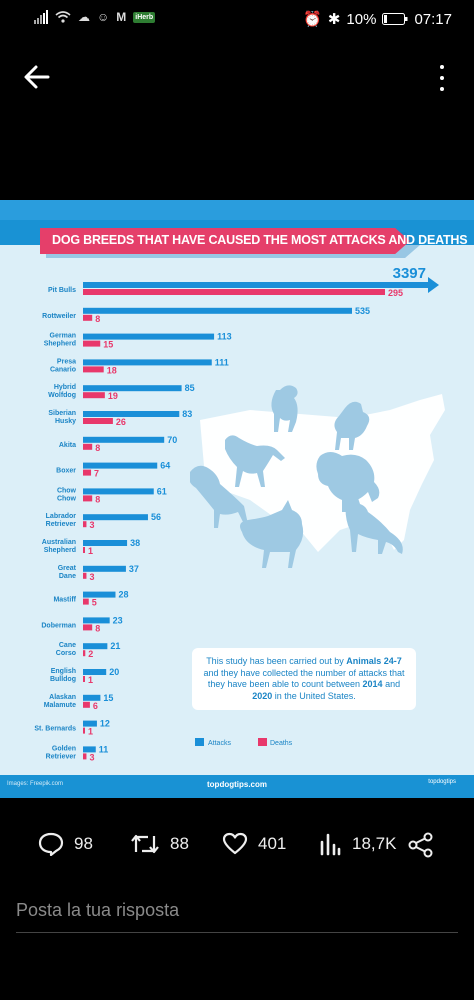 The height and width of the screenshot is (1000, 474). Describe the element at coordinates (67, 576) in the screenshot. I see `category-label: Dane` at that location.